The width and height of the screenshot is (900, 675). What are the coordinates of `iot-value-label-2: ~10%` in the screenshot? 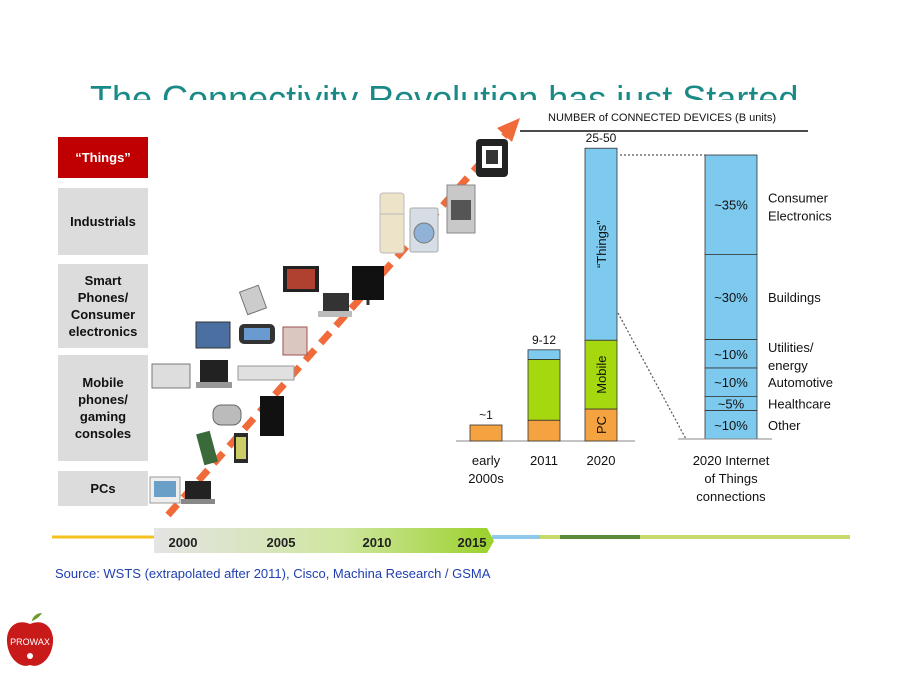 It's located at (731, 354).